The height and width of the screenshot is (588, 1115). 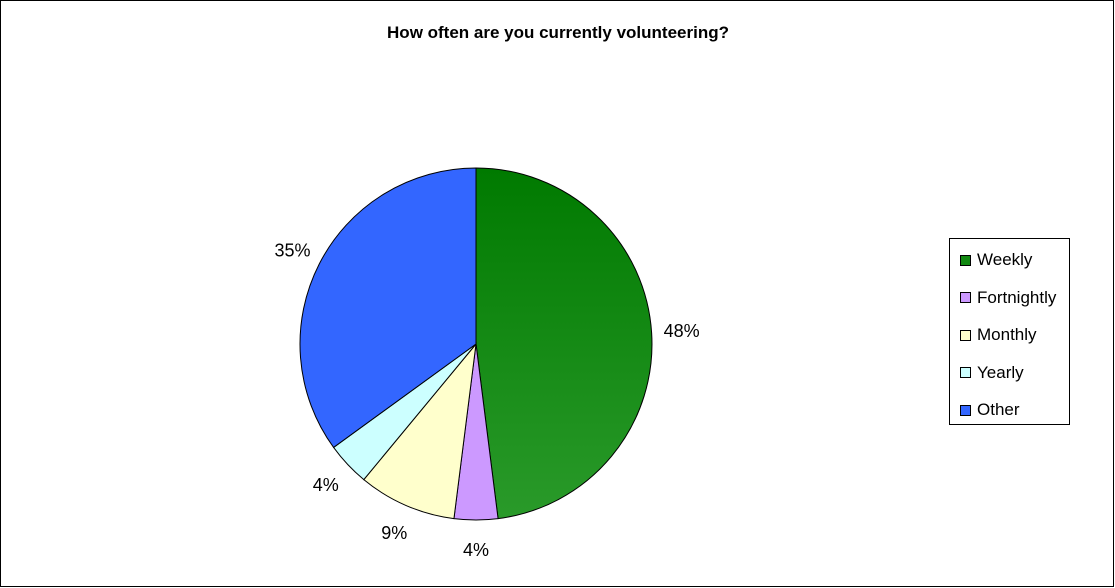 What do you see at coordinates (998, 409) in the screenshot?
I see `legend-label: Other` at bounding box center [998, 409].